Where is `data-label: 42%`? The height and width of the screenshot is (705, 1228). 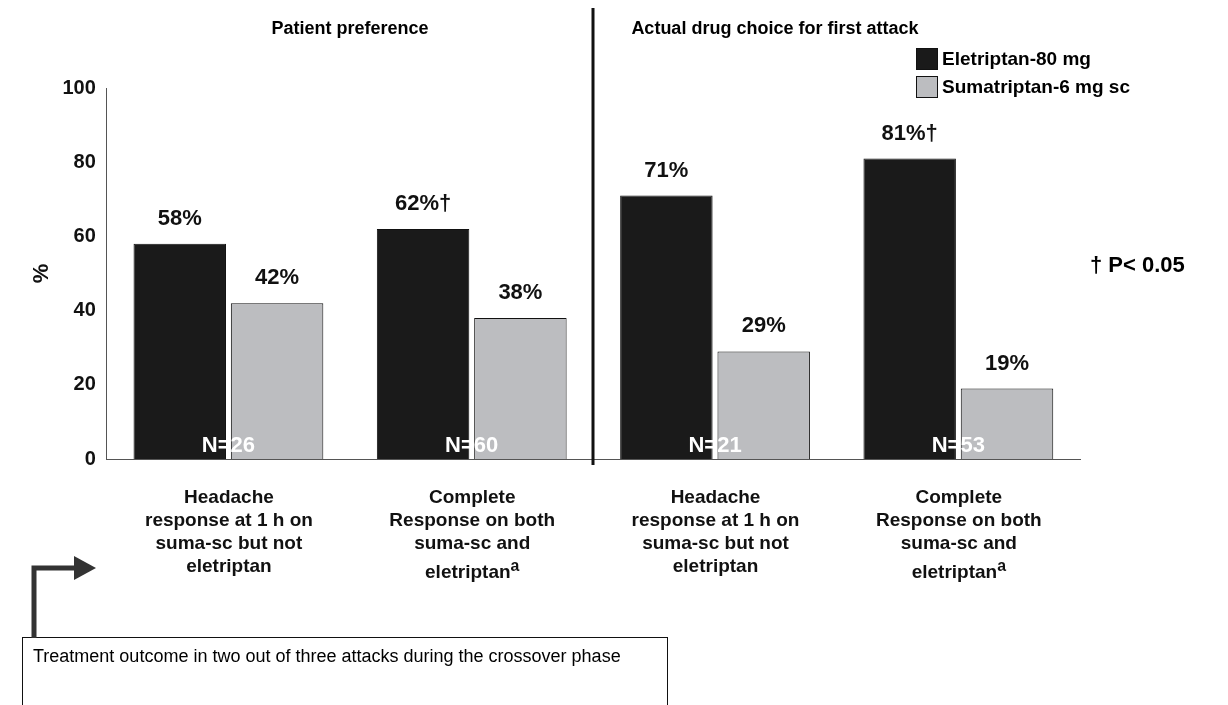 data-label: 42% is located at coordinates (277, 277).